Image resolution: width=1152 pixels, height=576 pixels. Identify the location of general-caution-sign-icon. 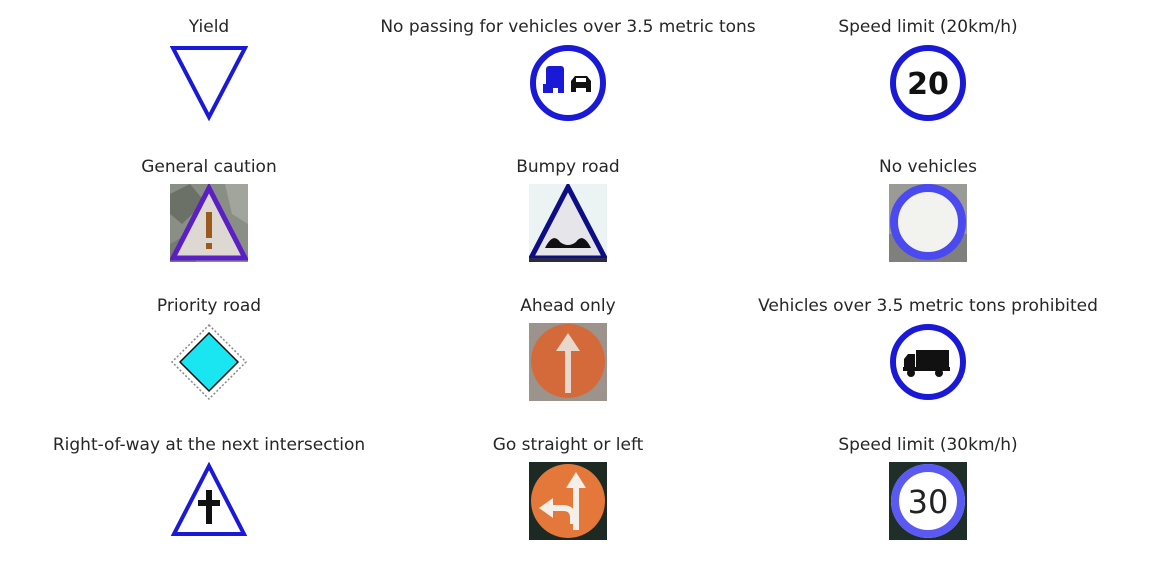
(209, 223).